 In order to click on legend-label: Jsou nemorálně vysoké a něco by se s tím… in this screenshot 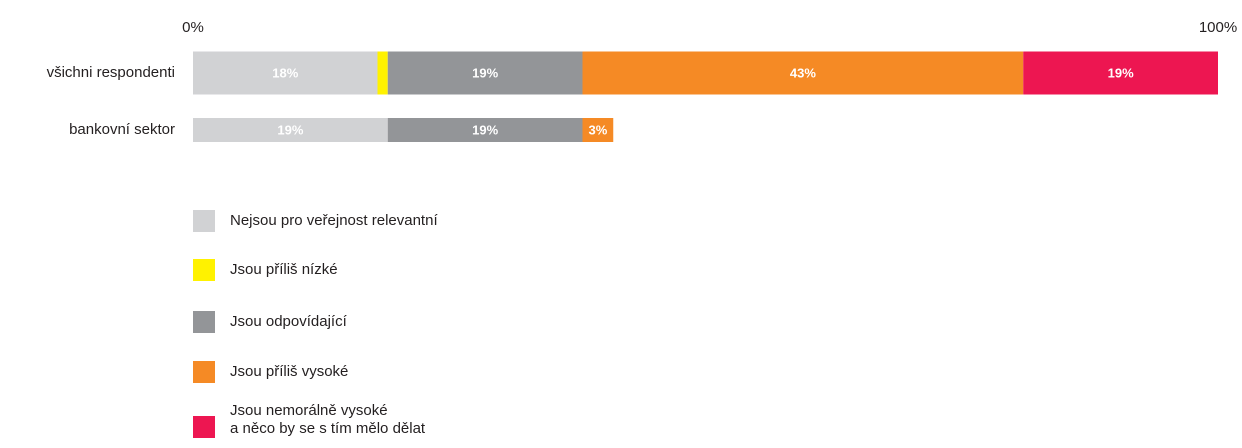, I will do `click(328, 419)`.